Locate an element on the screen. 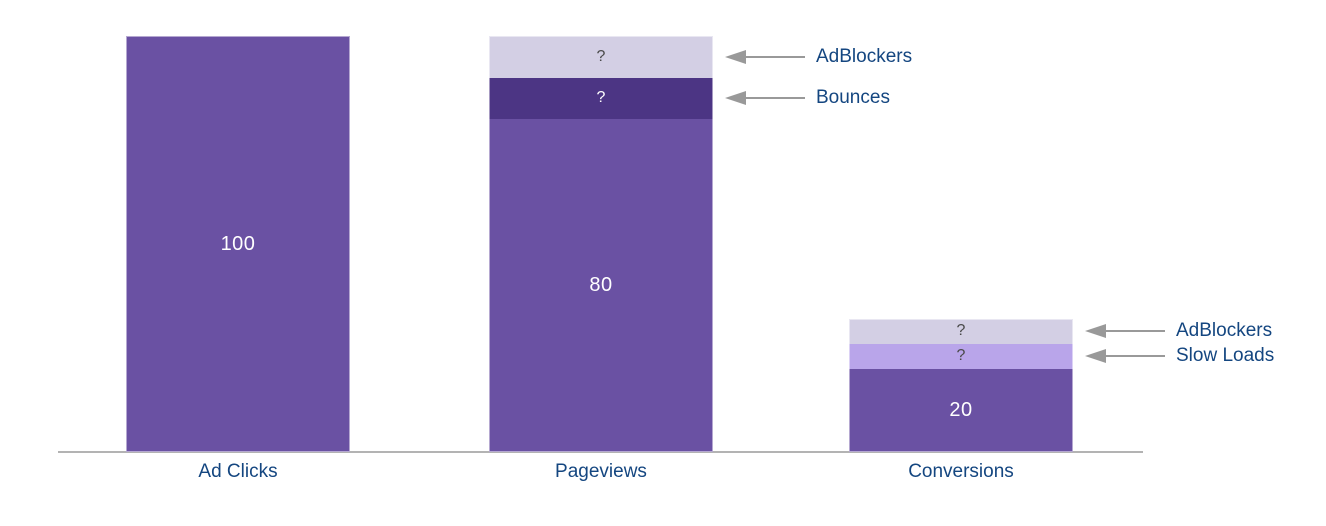 The height and width of the screenshot is (526, 1326). segment-pageviews-adblockers: ? is located at coordinates (601, 57).